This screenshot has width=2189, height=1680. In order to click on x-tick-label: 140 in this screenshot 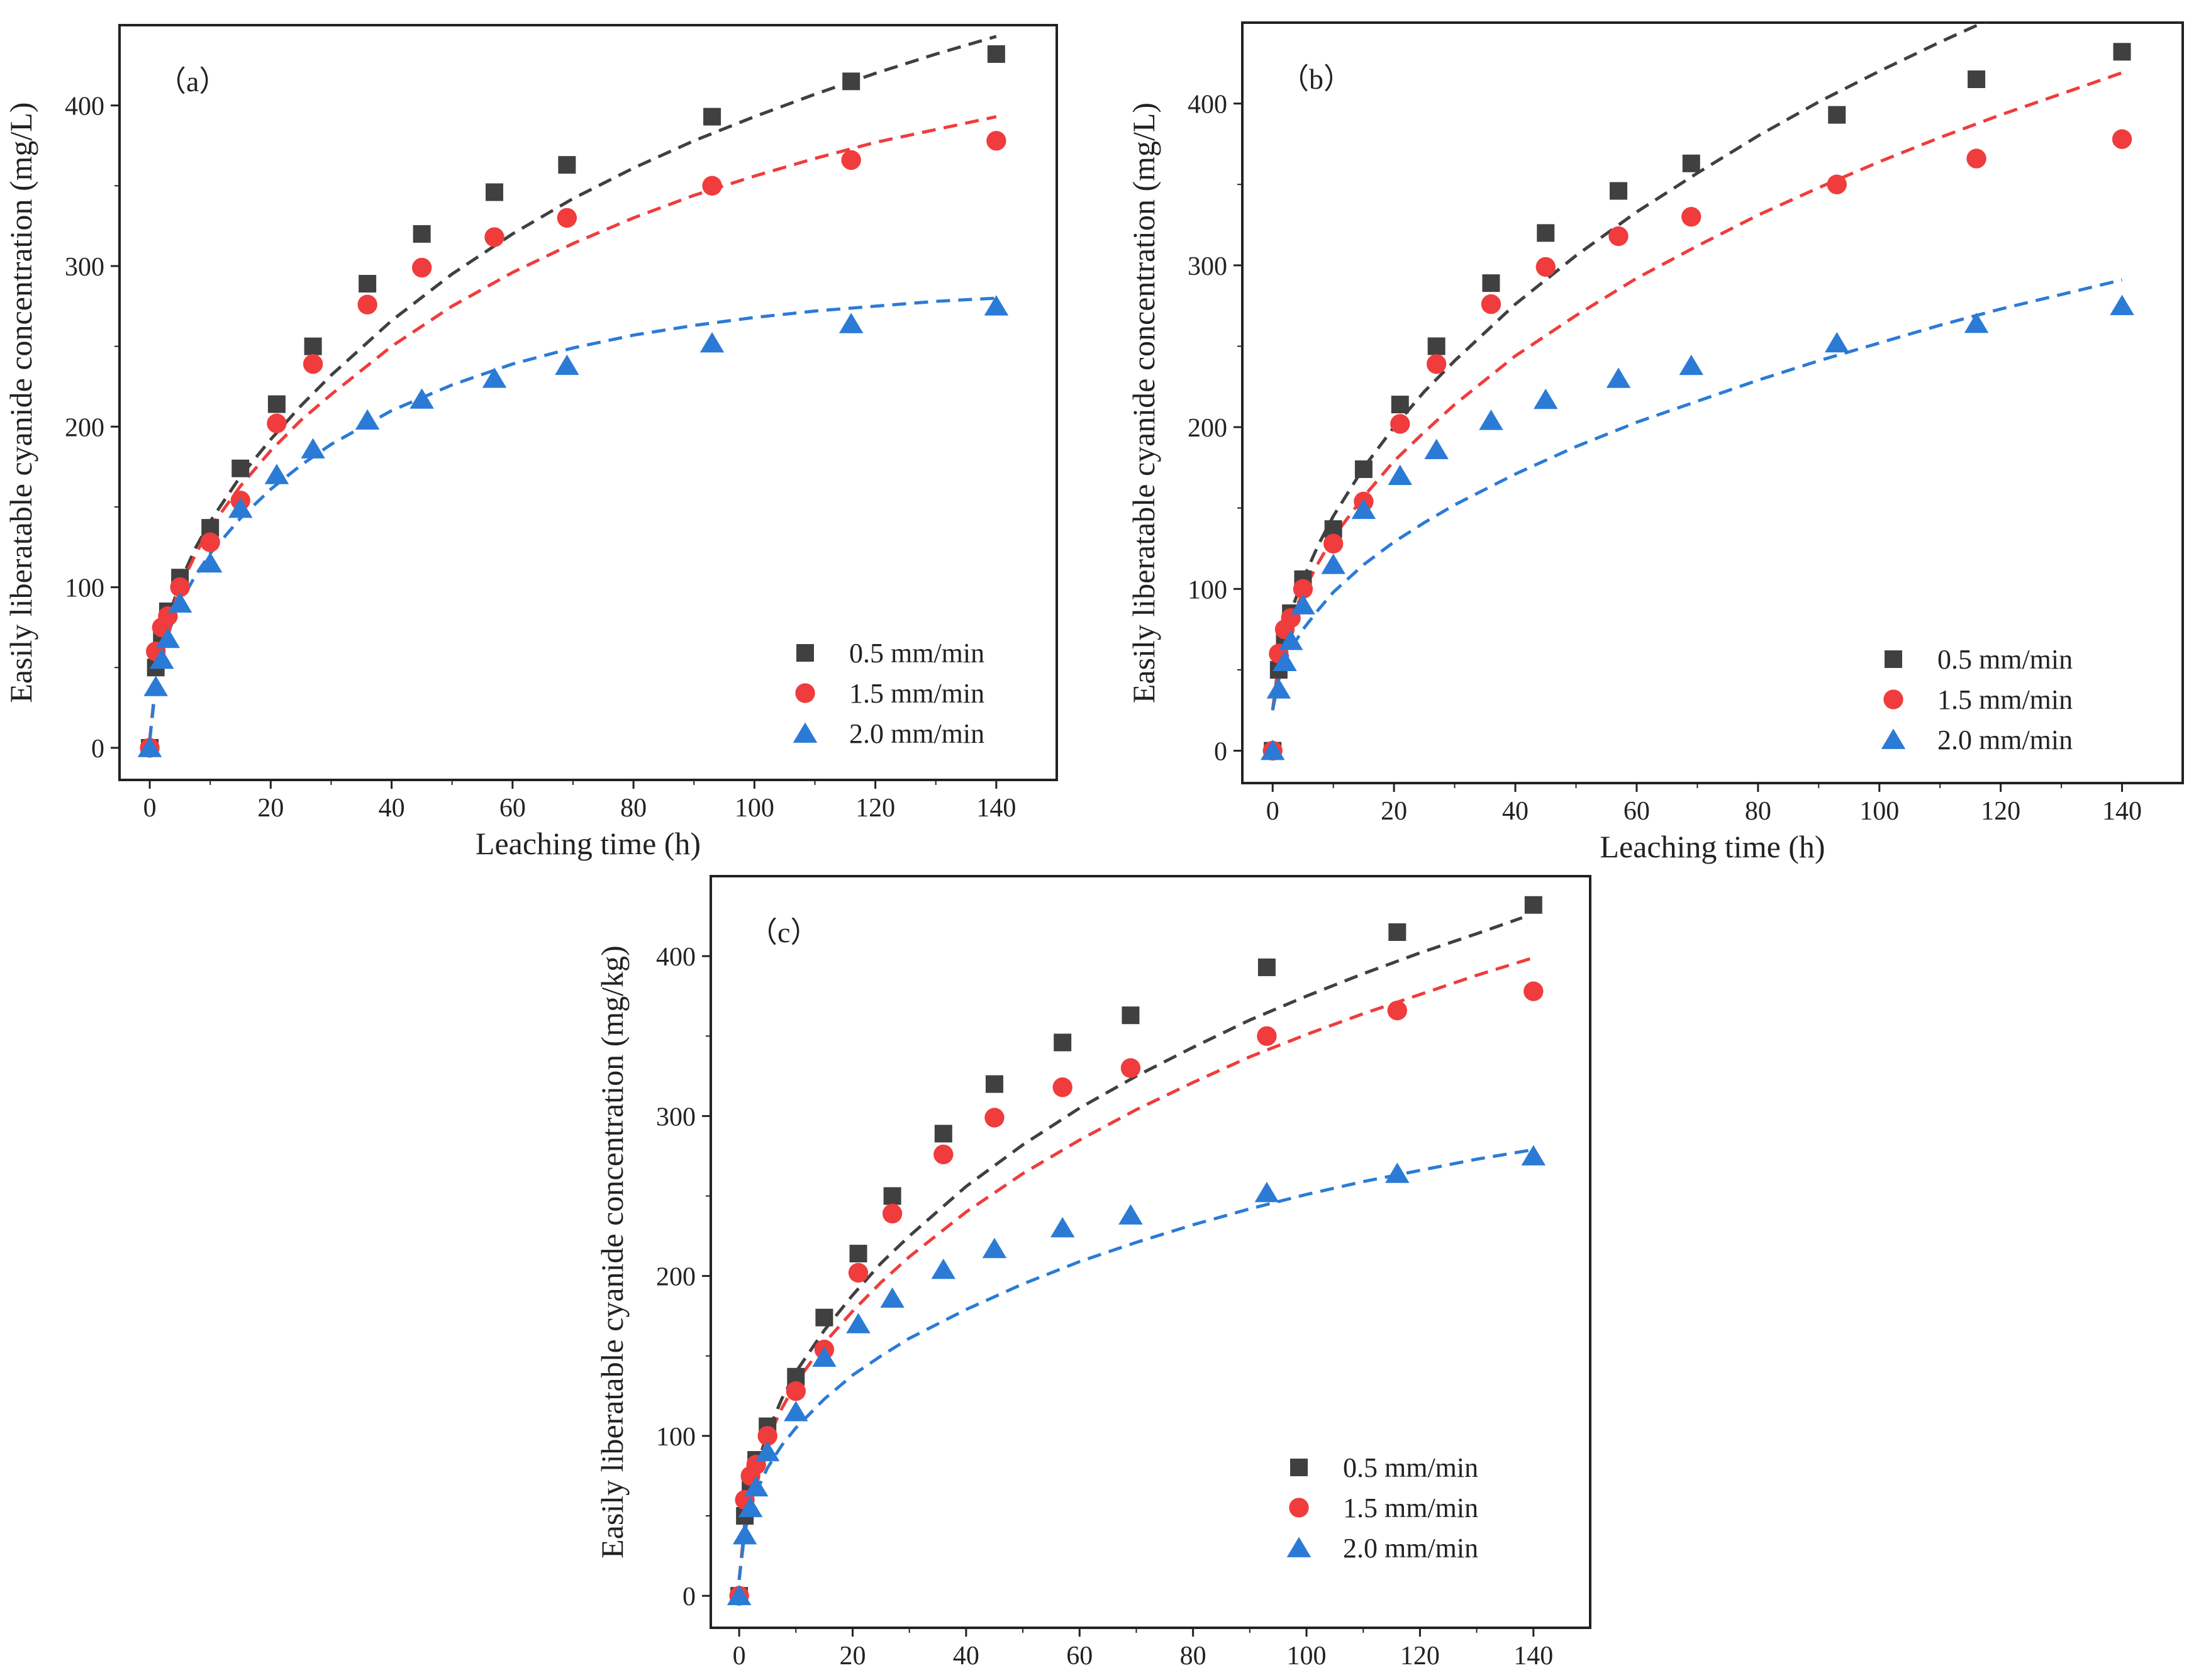, I will do `click(1533, 1656)`.